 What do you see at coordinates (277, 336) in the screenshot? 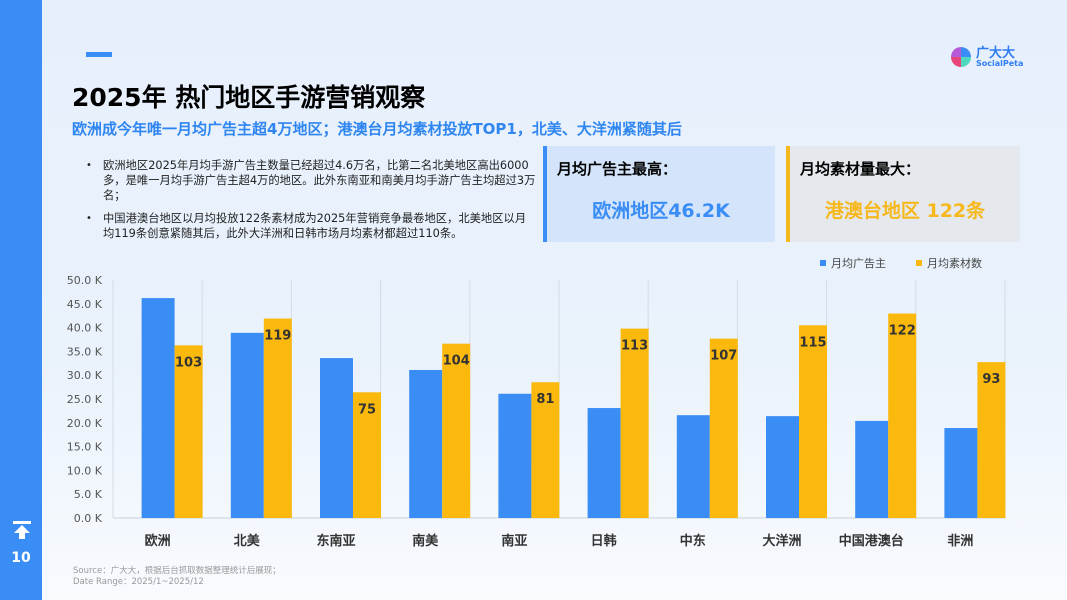
I see `data-label: 119` at bounding box center [277, 336].